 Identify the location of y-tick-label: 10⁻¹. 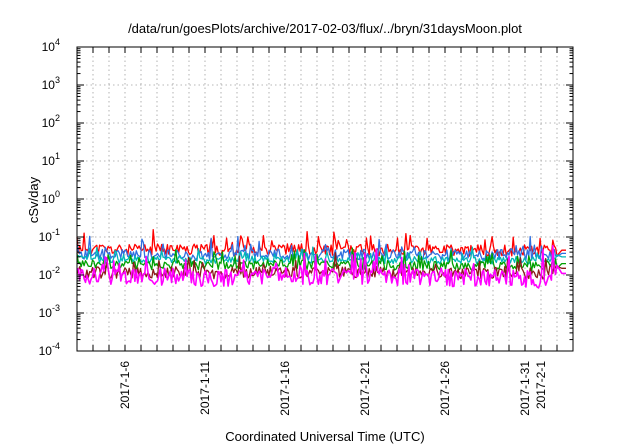
(49, 235).